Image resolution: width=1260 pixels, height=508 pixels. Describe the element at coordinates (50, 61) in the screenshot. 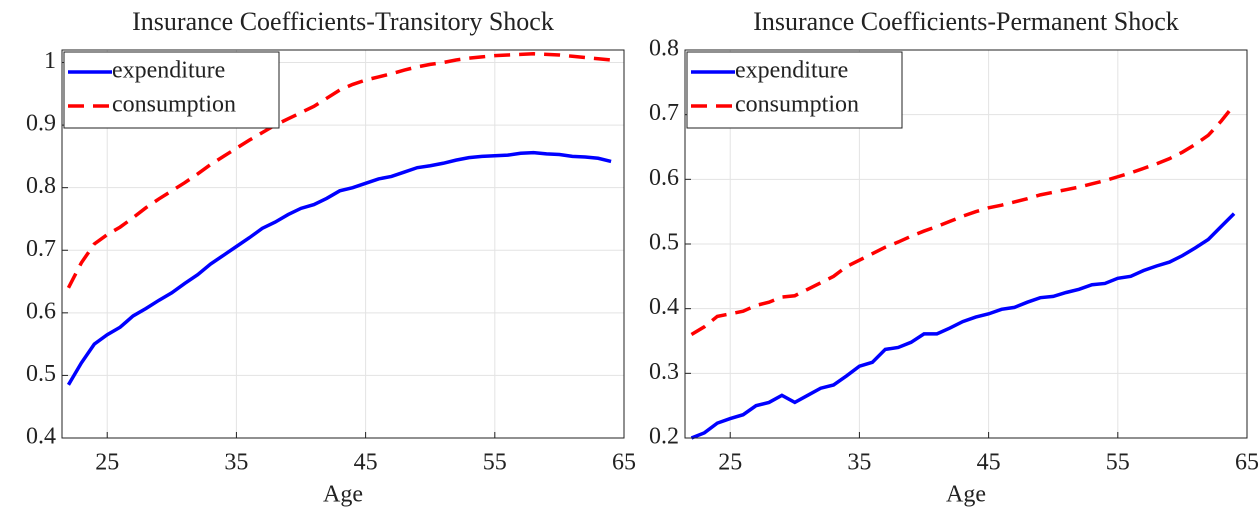

I see `y-tick-label: 1` at that location.